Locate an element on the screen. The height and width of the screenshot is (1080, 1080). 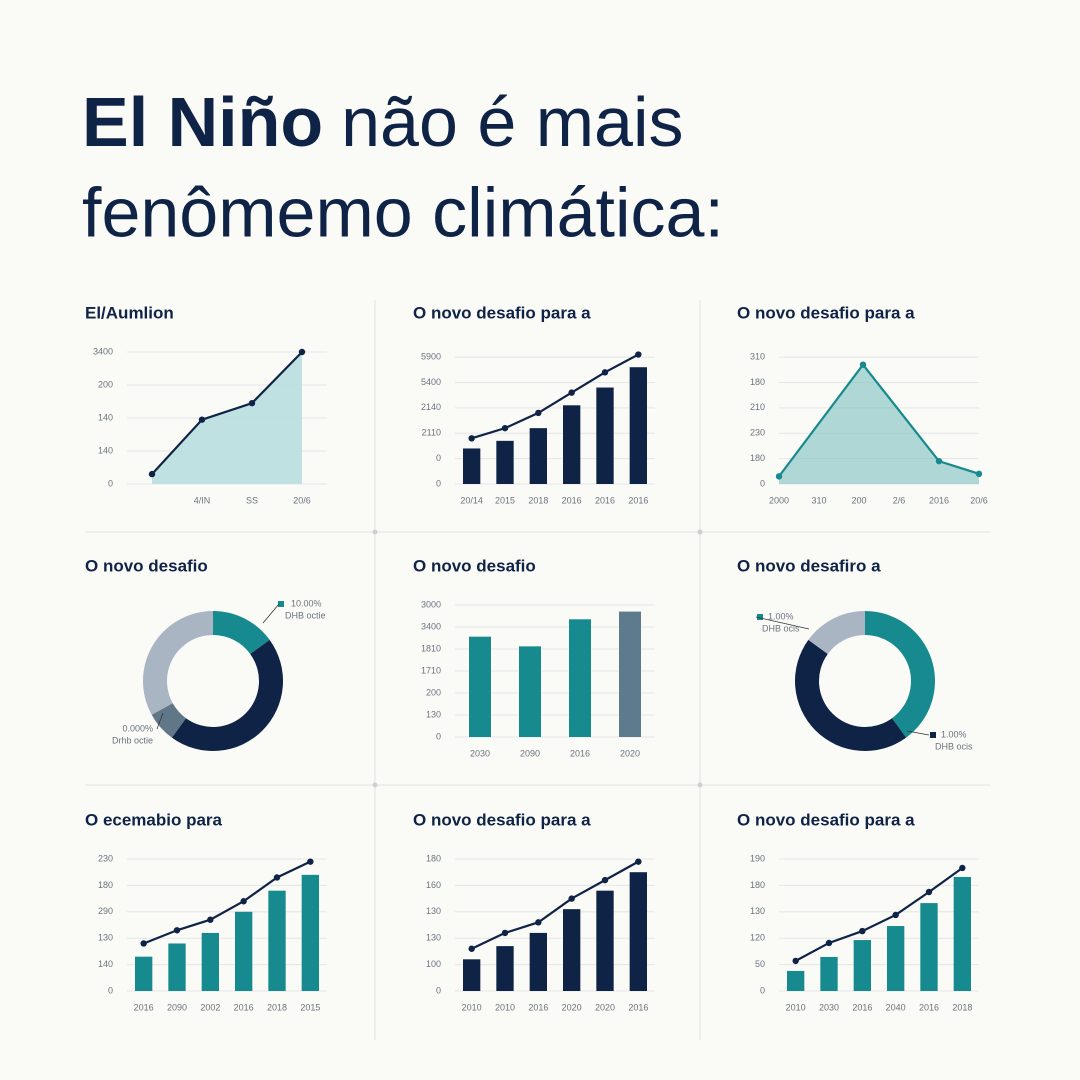
area is located at coordinates (227, 418).